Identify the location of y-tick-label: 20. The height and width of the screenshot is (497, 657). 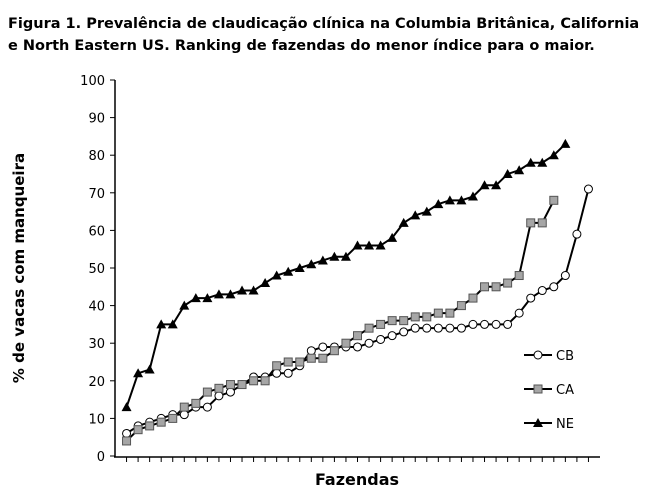
(96, 382).